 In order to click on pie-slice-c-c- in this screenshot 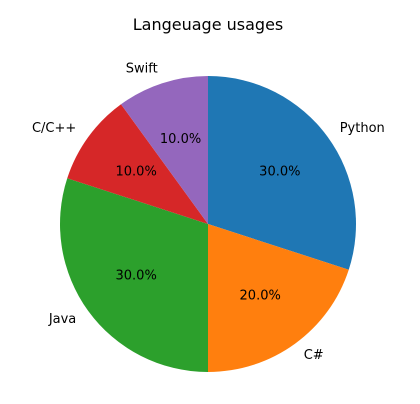, I will do `click(137, 164)`.